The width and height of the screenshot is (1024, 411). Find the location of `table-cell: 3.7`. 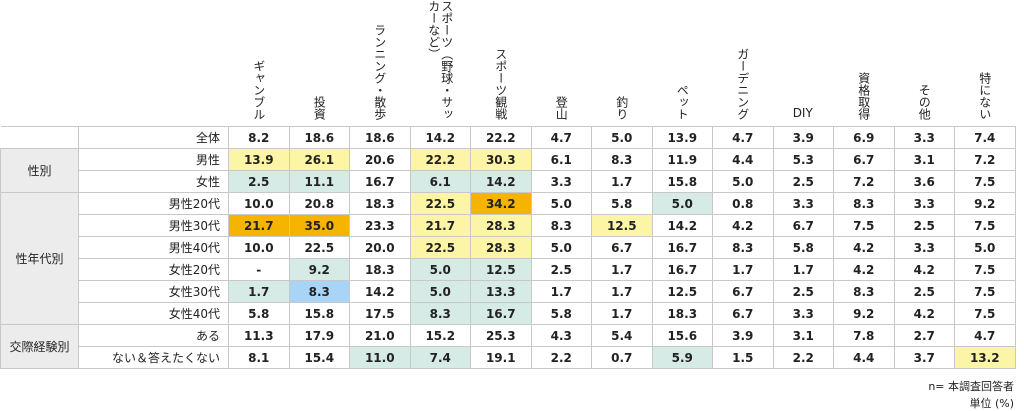

table-cell: 3.7 is located at coordinates (924, 357).